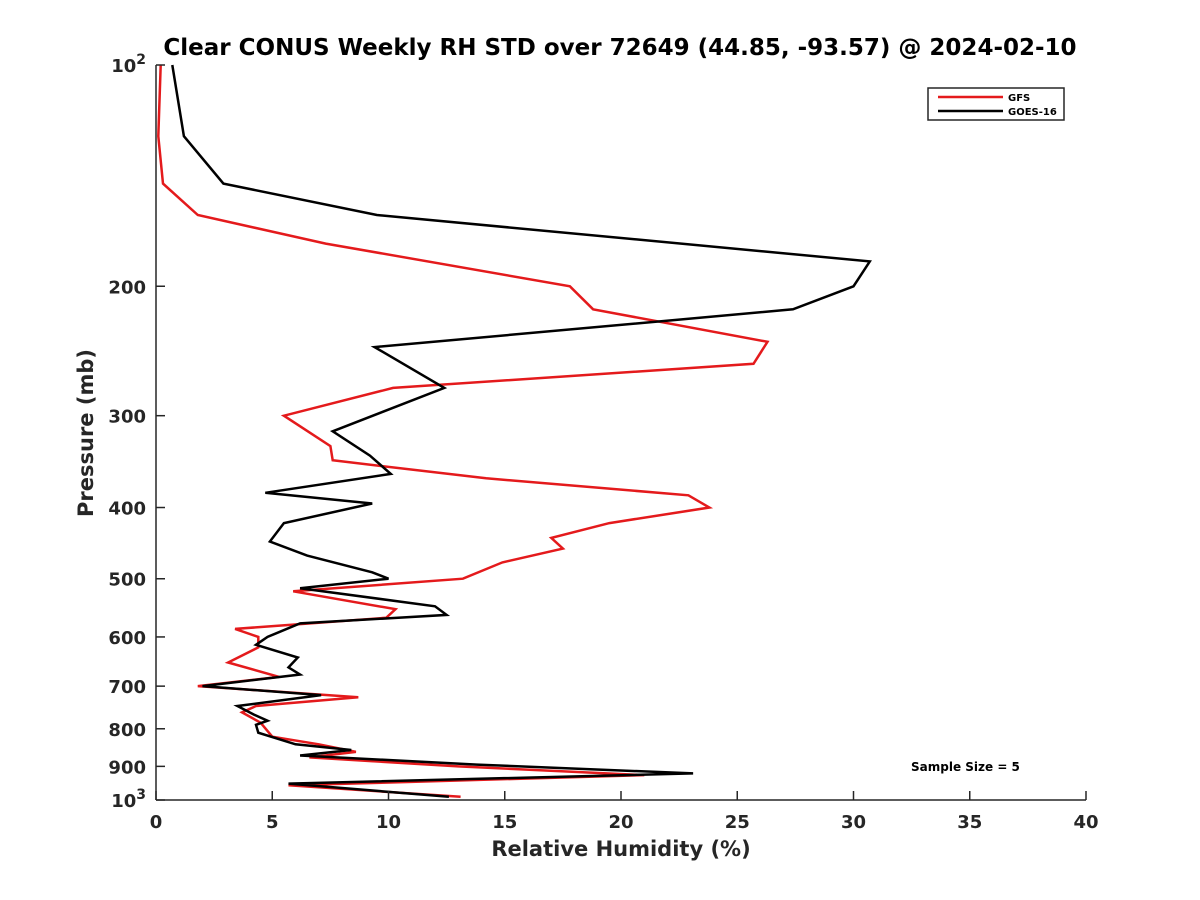 The height and width of the screenshot is (900, 1200). What do you see at coordinates (272, 822) in the screenshot?
I see `x-tick-label: 5` at bounding box center [272, 822].